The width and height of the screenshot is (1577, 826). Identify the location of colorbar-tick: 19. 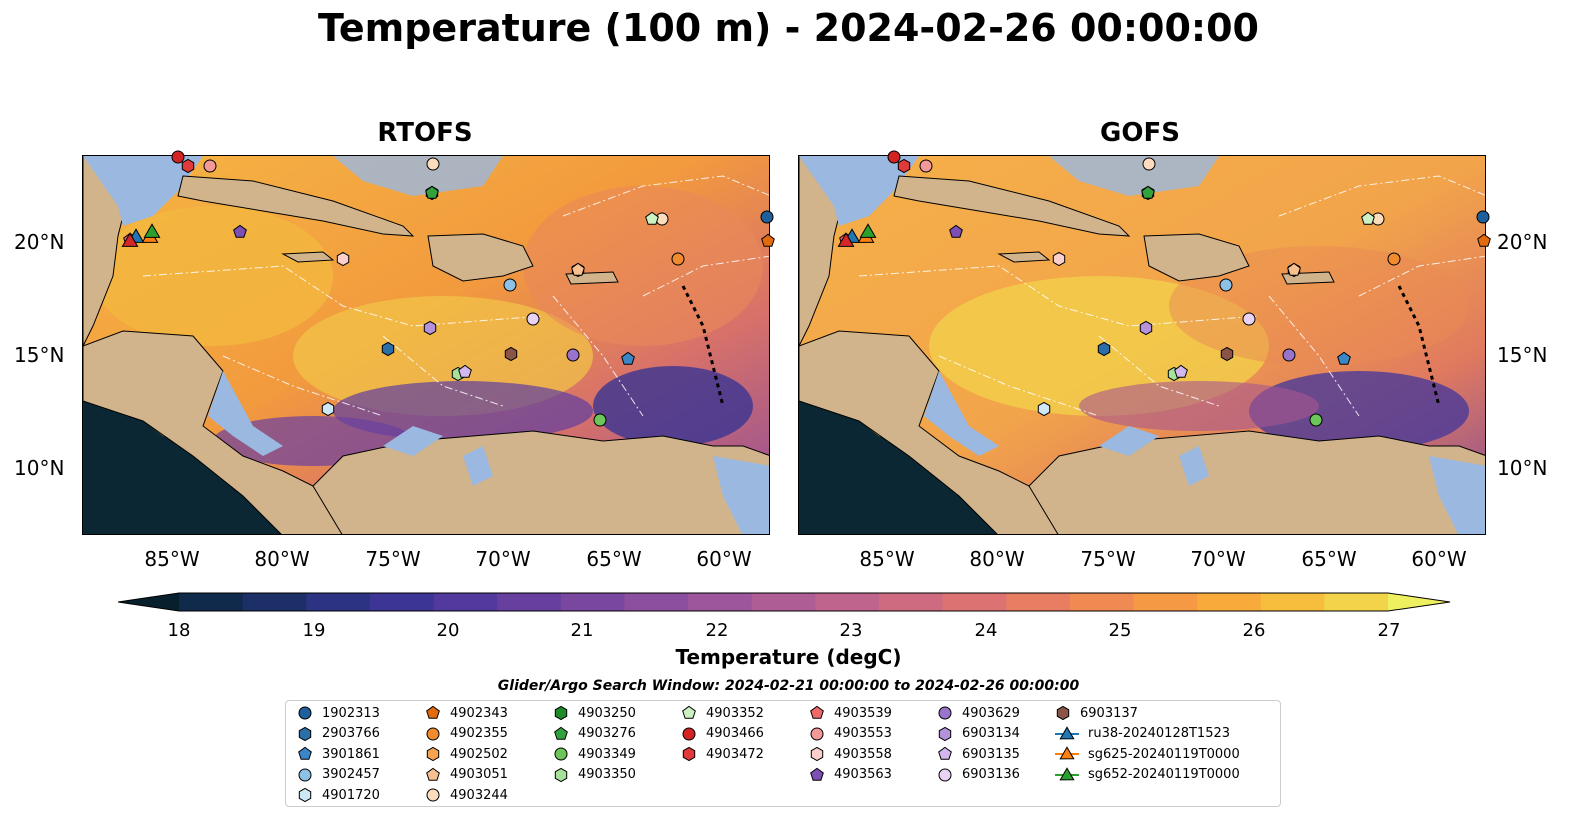
(314, 630).